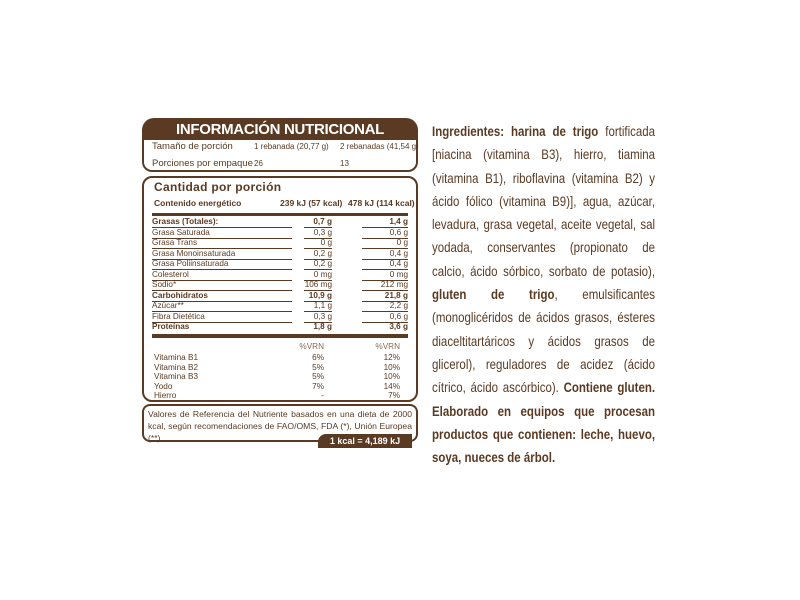  What do you see at coordinates (322, 326) in the screenshot?
I see `value-1: 1,8 g` at bounding box center [322, 326].